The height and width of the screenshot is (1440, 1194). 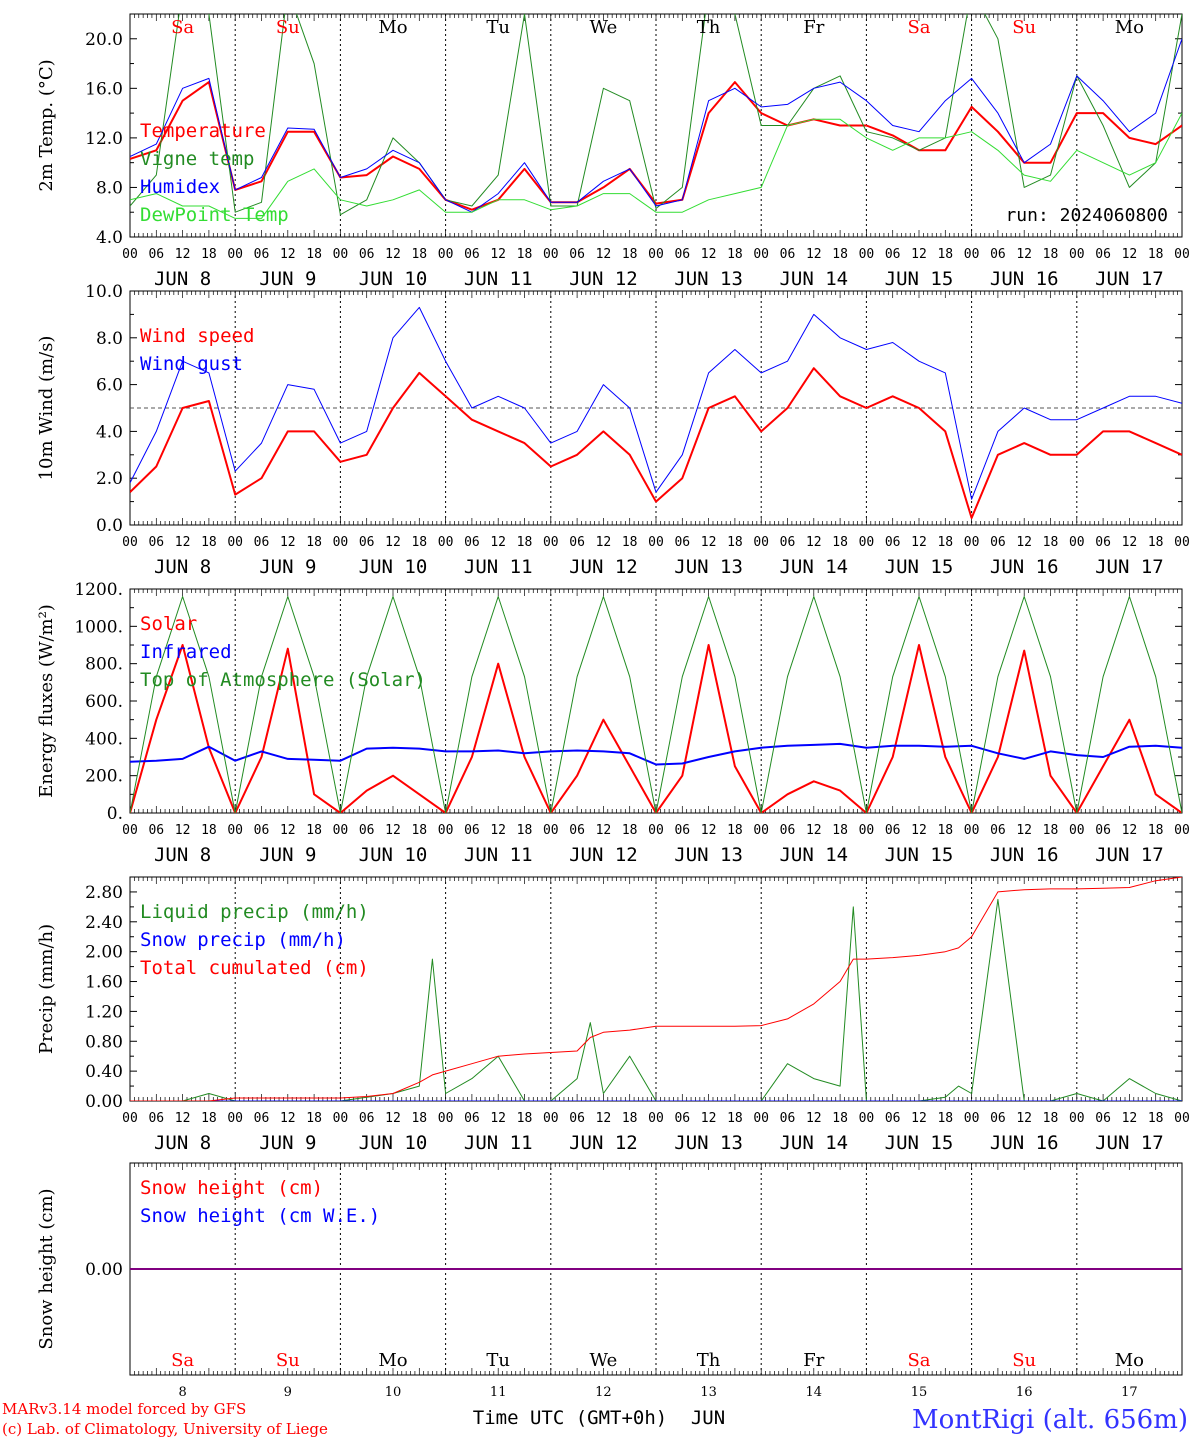 I want to click on date-label: JUN 15, so click(x=919, y=567).